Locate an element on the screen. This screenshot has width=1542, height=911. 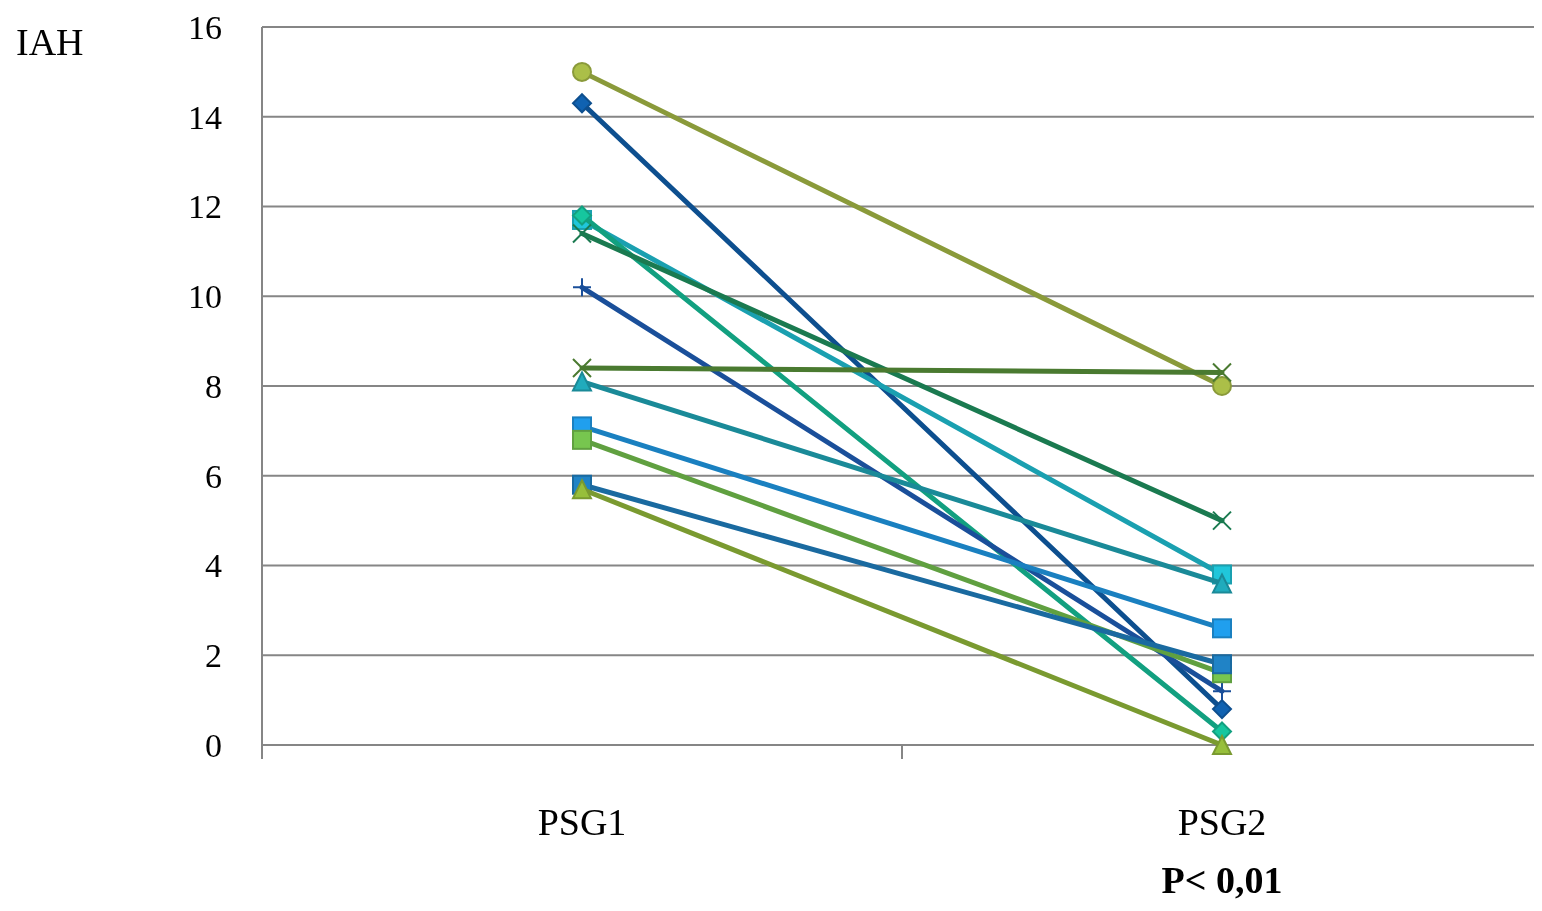
y-tick-label: 6 is located at coordinates (213, 476).